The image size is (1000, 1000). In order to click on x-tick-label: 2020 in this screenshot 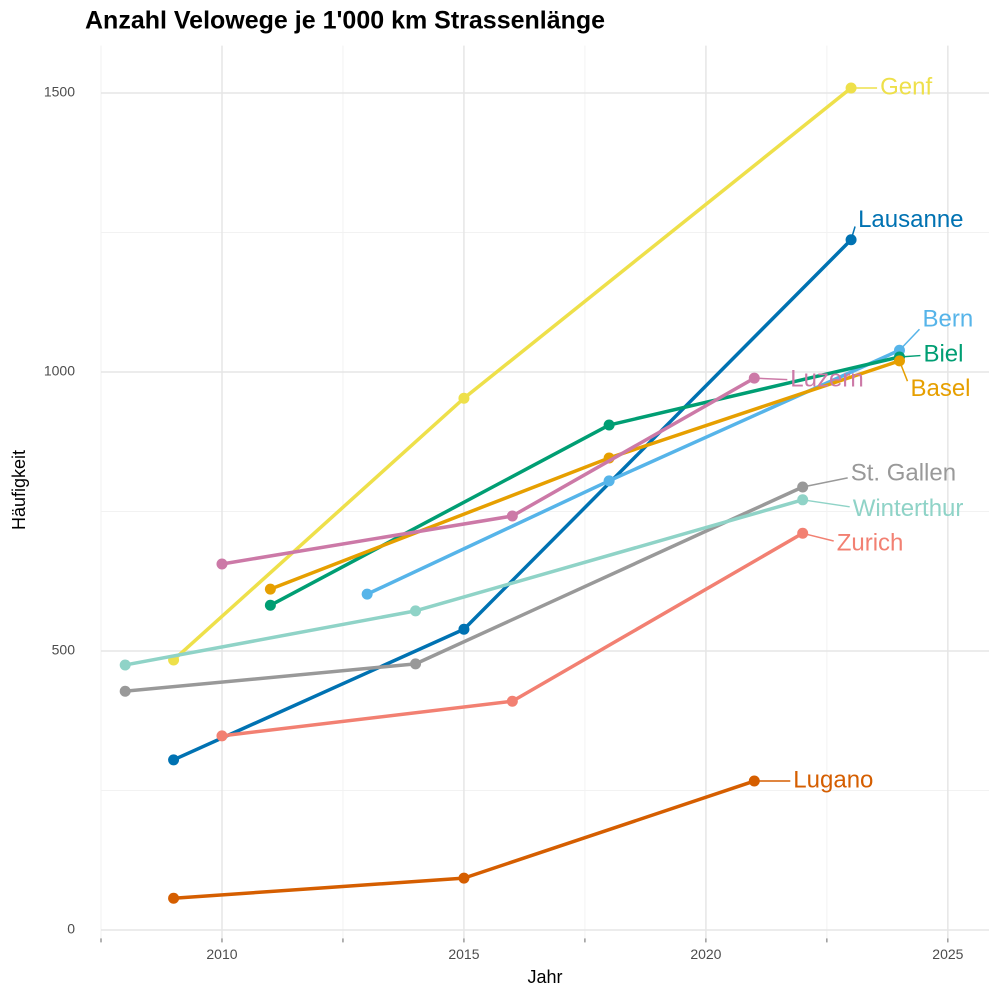, I will do `click(705, 954)`.